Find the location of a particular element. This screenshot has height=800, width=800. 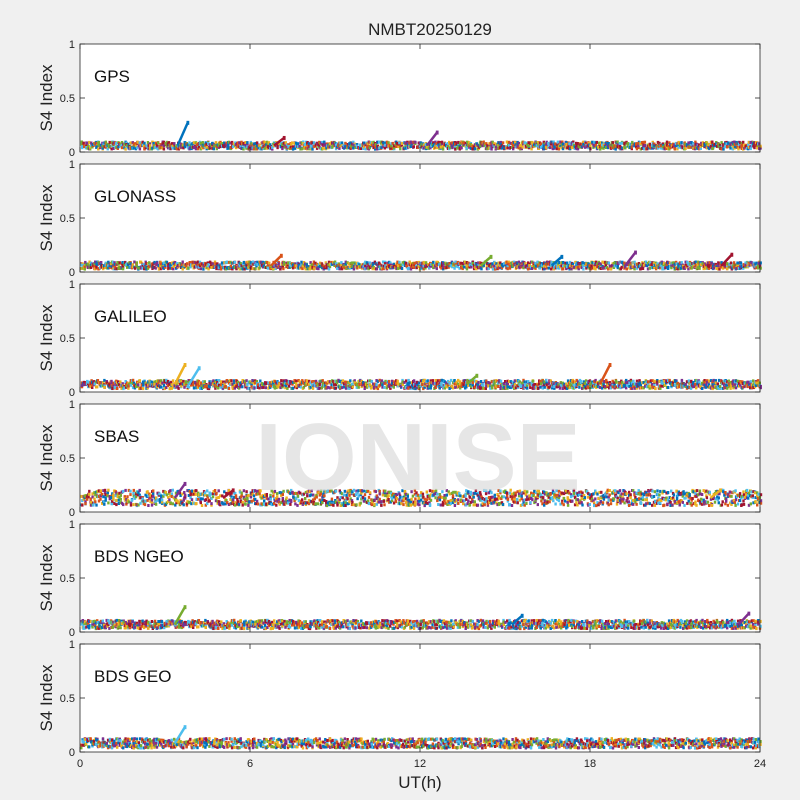

plot-area is located at coordinates (420, 98).